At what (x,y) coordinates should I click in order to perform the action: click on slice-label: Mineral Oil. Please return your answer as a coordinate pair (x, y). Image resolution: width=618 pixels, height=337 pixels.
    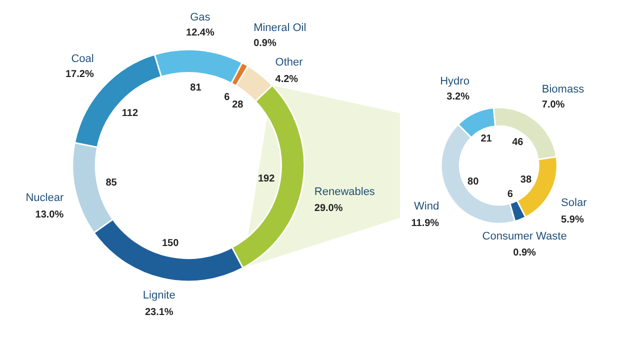
    Looking at the image, I should click on (280, 28).